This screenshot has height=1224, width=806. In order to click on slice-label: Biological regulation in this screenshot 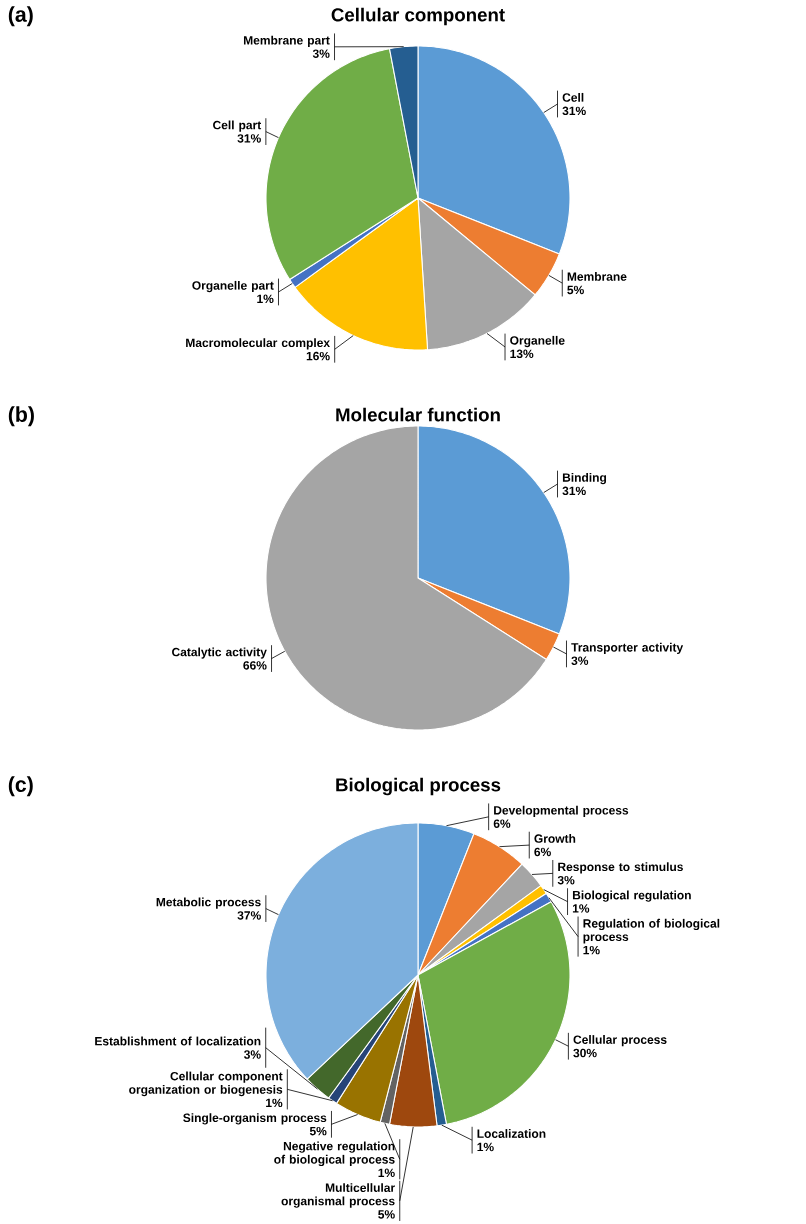, I will do `click(631, 896)`.